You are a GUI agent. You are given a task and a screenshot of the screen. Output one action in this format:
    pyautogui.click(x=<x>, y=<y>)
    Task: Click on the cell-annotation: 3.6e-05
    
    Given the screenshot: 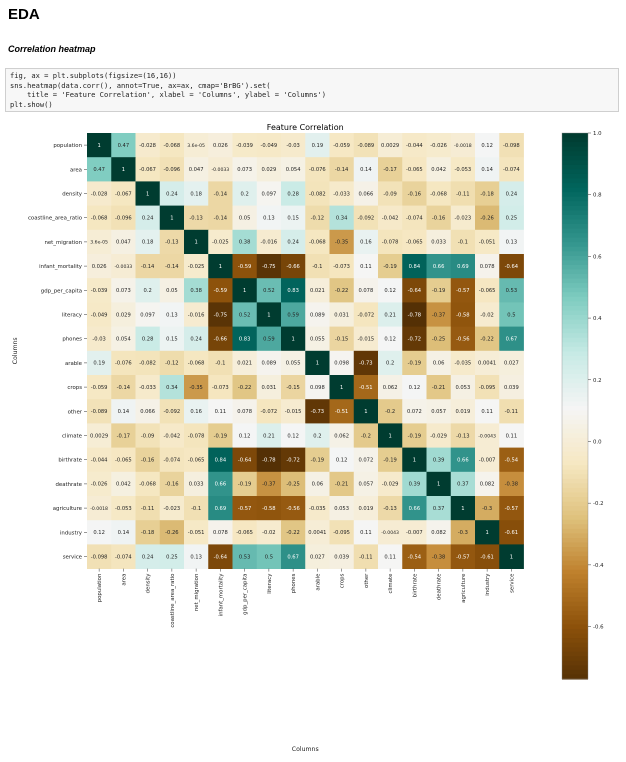 What is the action you would take?
    pyautogui.click(x=99, y=243)
    